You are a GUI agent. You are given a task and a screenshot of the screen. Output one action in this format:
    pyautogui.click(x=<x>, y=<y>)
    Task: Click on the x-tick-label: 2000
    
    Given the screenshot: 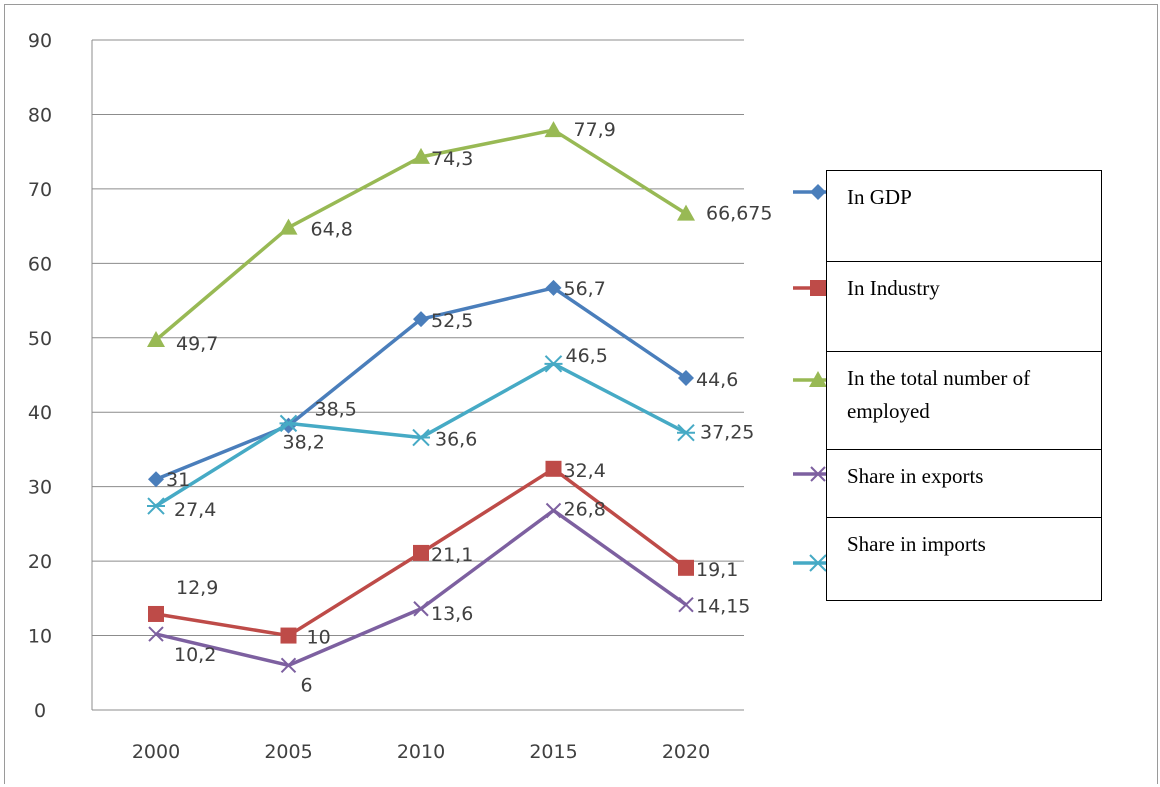 What is the action you would take?
    pyautogui.click(x=156, y=752)
    